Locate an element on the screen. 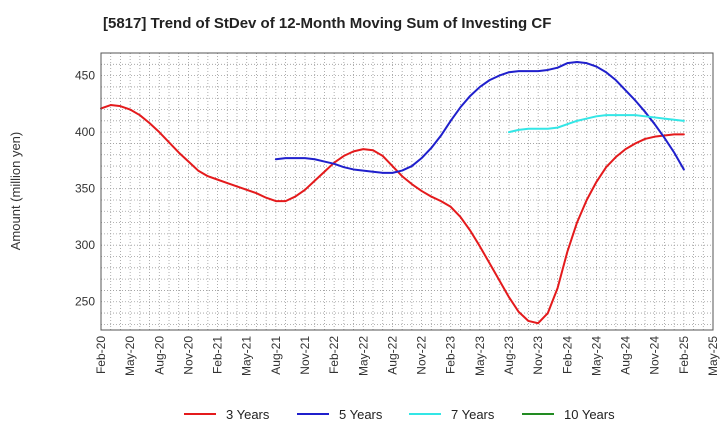 This screenshot has width=720, height=440. legend-label: 7 Years is located at coordinates (473, 414).